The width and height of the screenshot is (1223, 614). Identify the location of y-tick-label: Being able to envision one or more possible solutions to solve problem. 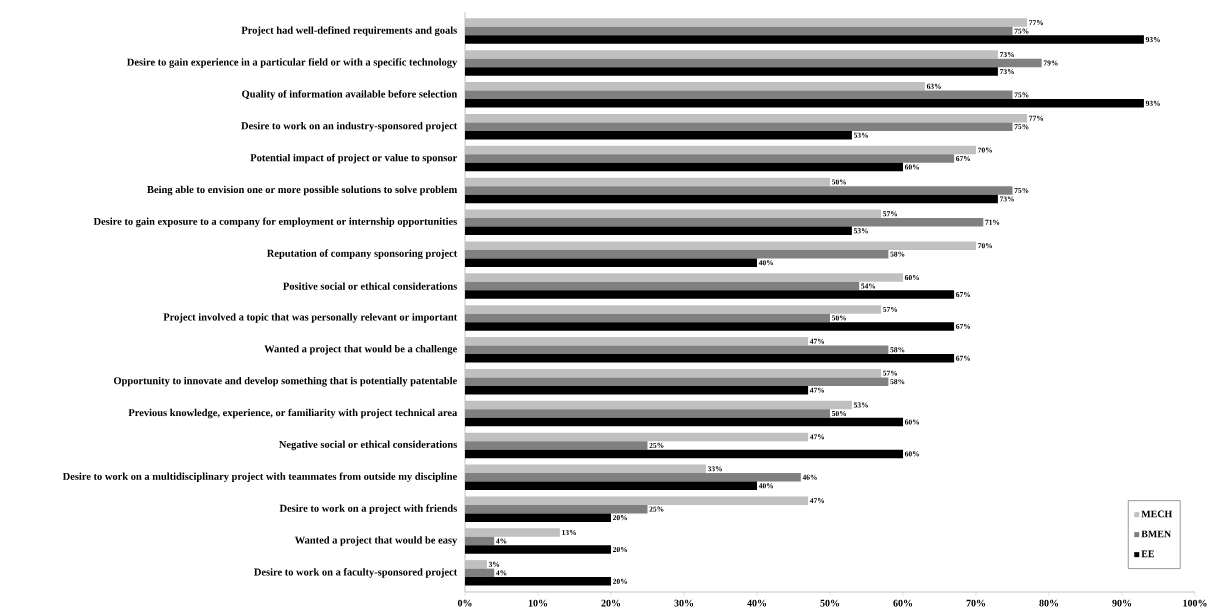
(302, 190).